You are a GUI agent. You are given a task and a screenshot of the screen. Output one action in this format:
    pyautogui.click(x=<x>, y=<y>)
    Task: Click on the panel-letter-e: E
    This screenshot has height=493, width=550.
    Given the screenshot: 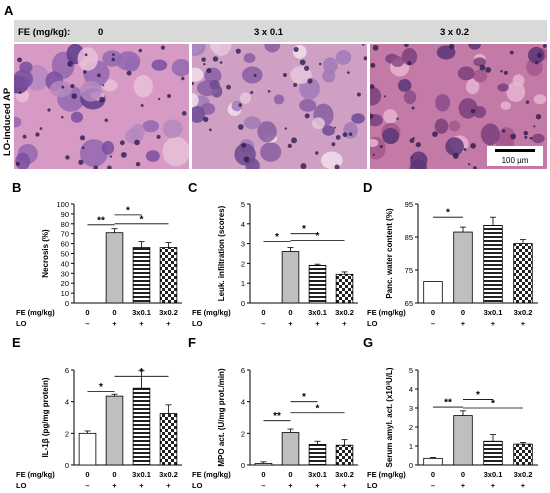 What is the action you would take?
    pyautogui.click(x=16, y=342)
    